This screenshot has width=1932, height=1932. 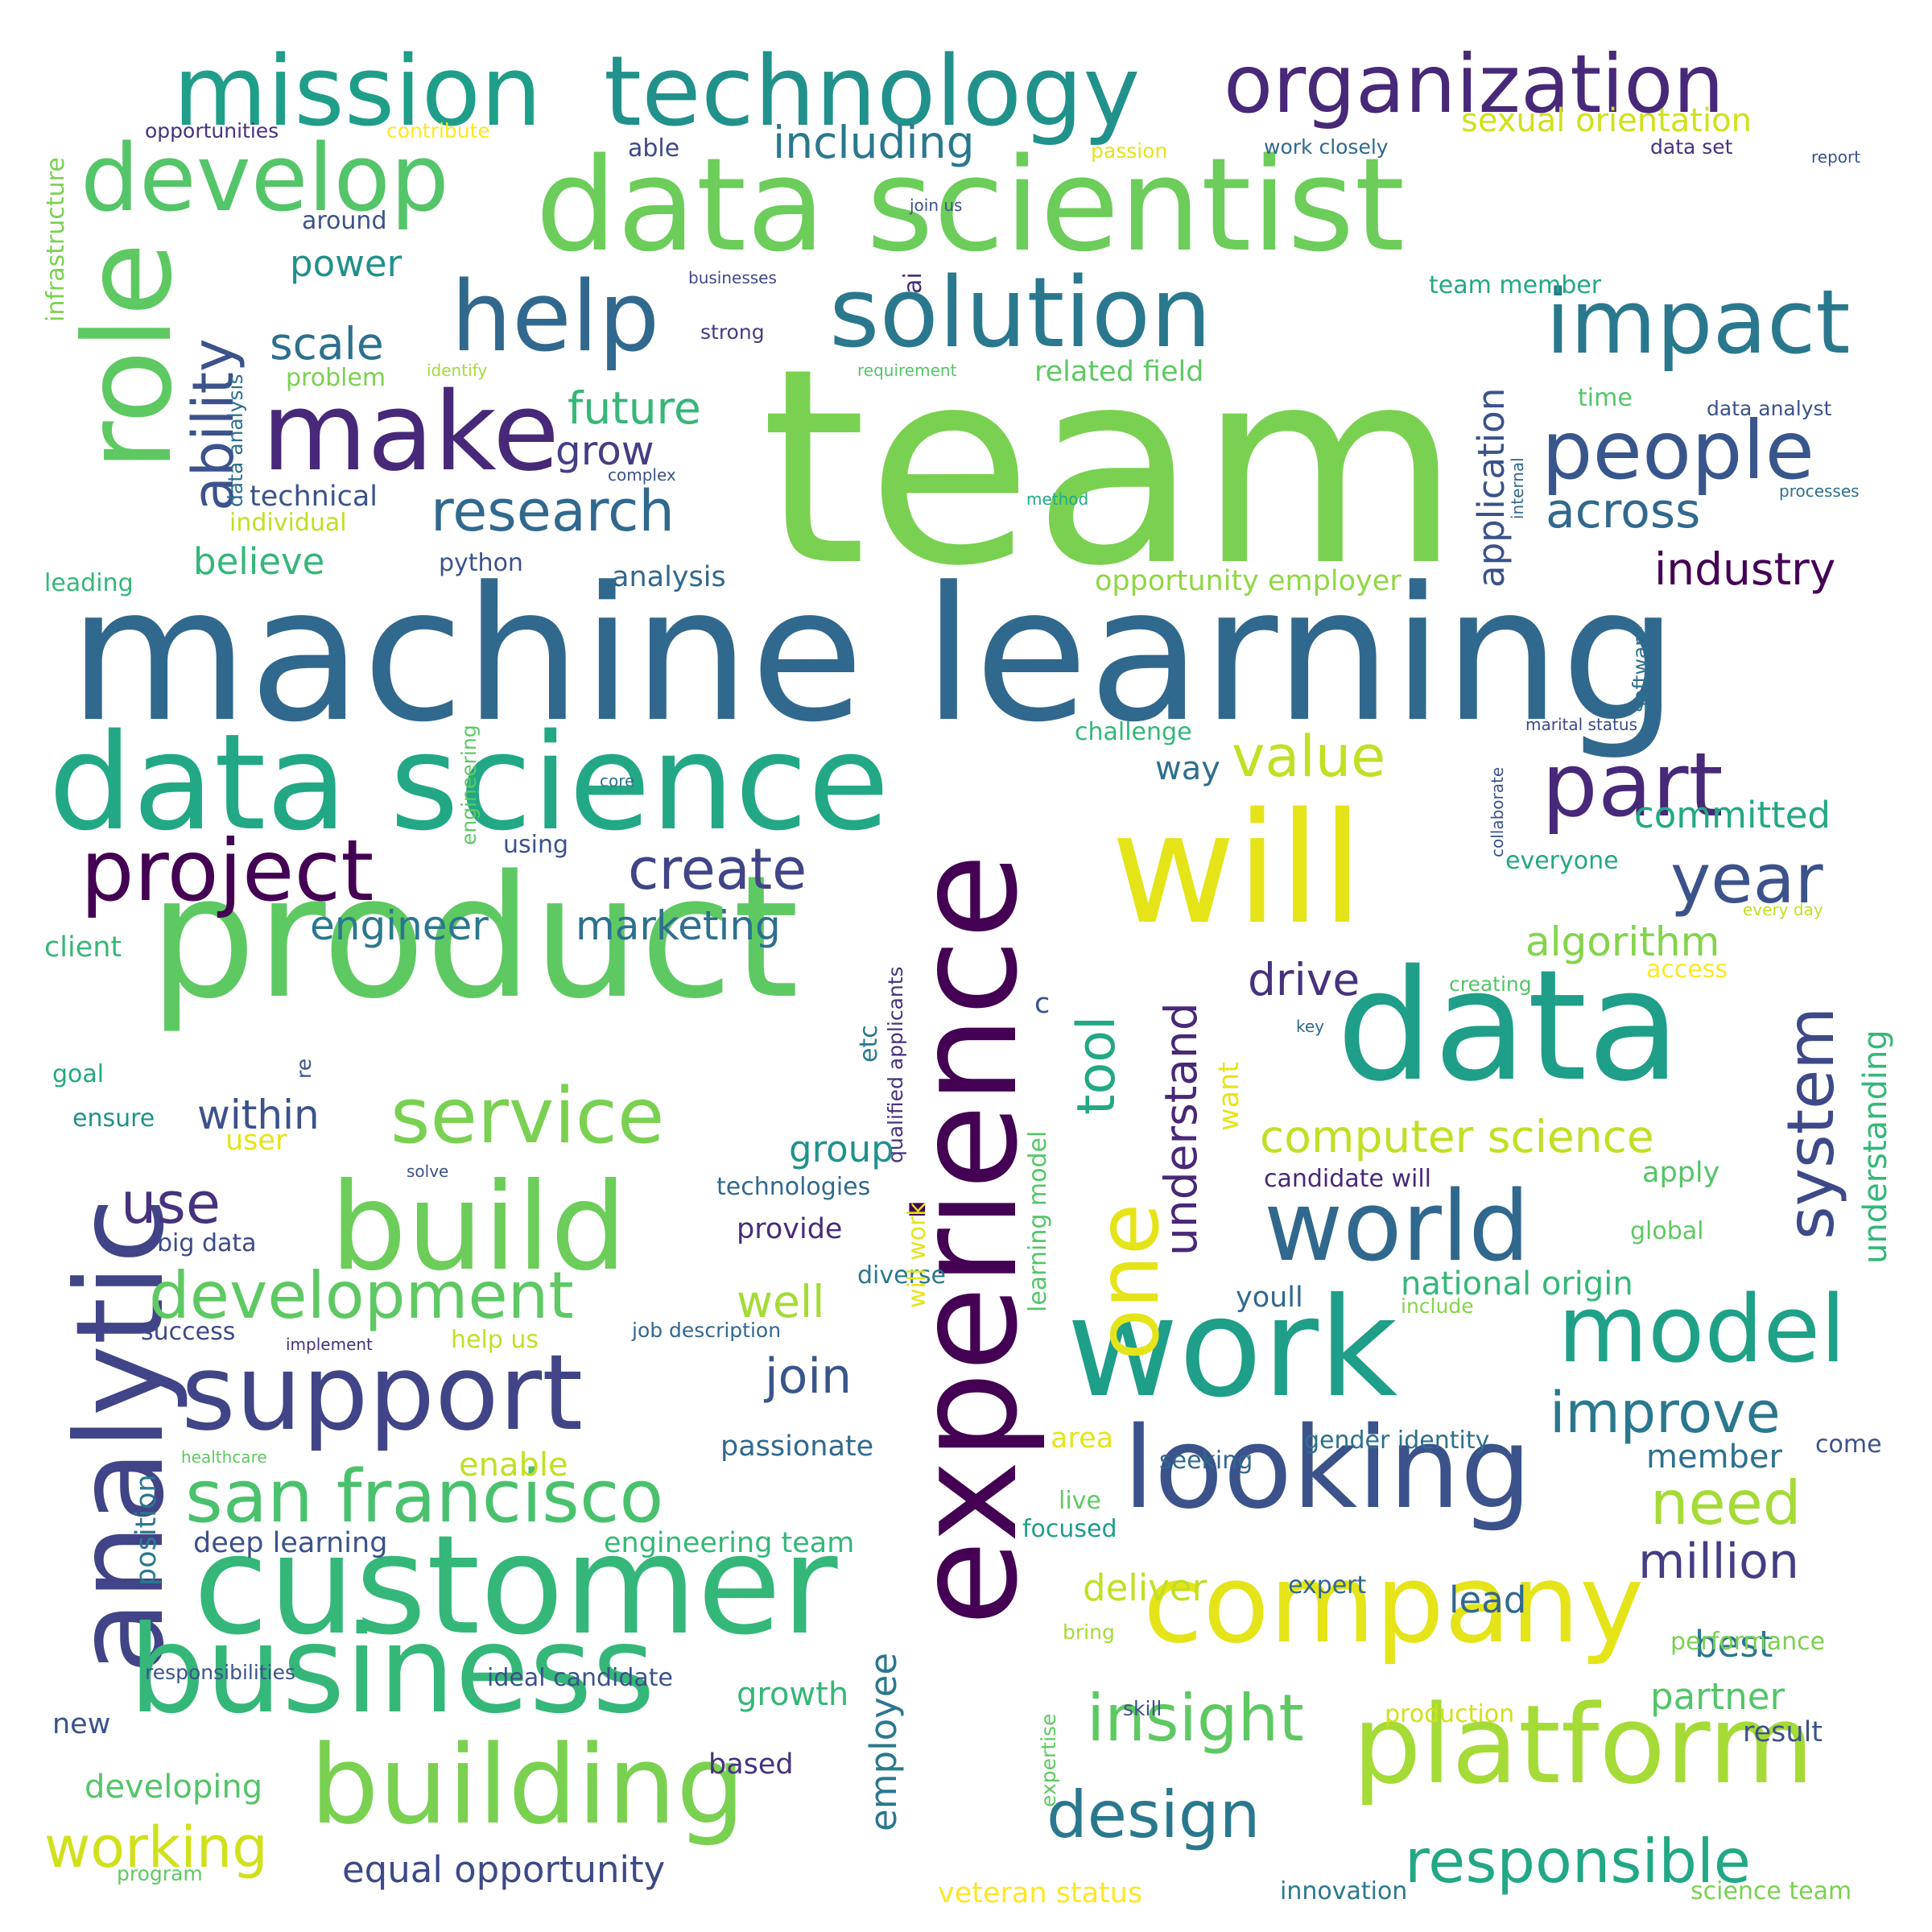 I want to click on word-youll: youll, so click(x=1269, y=1298).